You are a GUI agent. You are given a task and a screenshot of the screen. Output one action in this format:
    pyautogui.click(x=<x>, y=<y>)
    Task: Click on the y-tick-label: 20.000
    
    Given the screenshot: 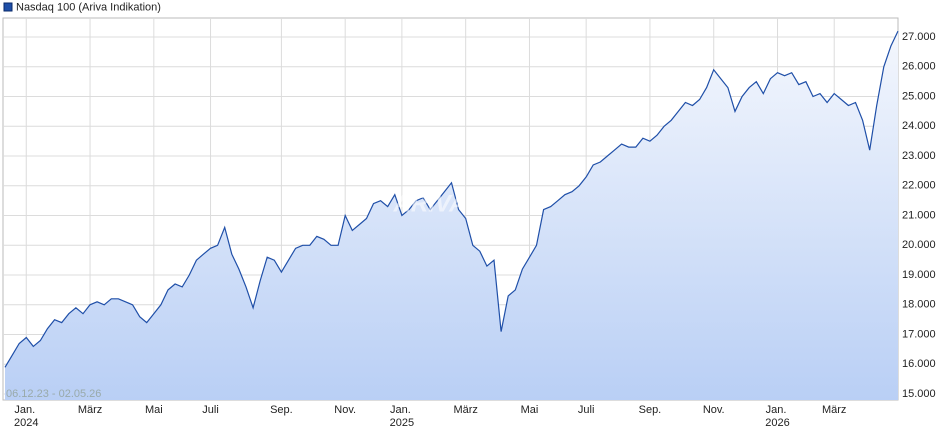 What is the action you would take?
    pyautogui.click(x=919, y=245)
    